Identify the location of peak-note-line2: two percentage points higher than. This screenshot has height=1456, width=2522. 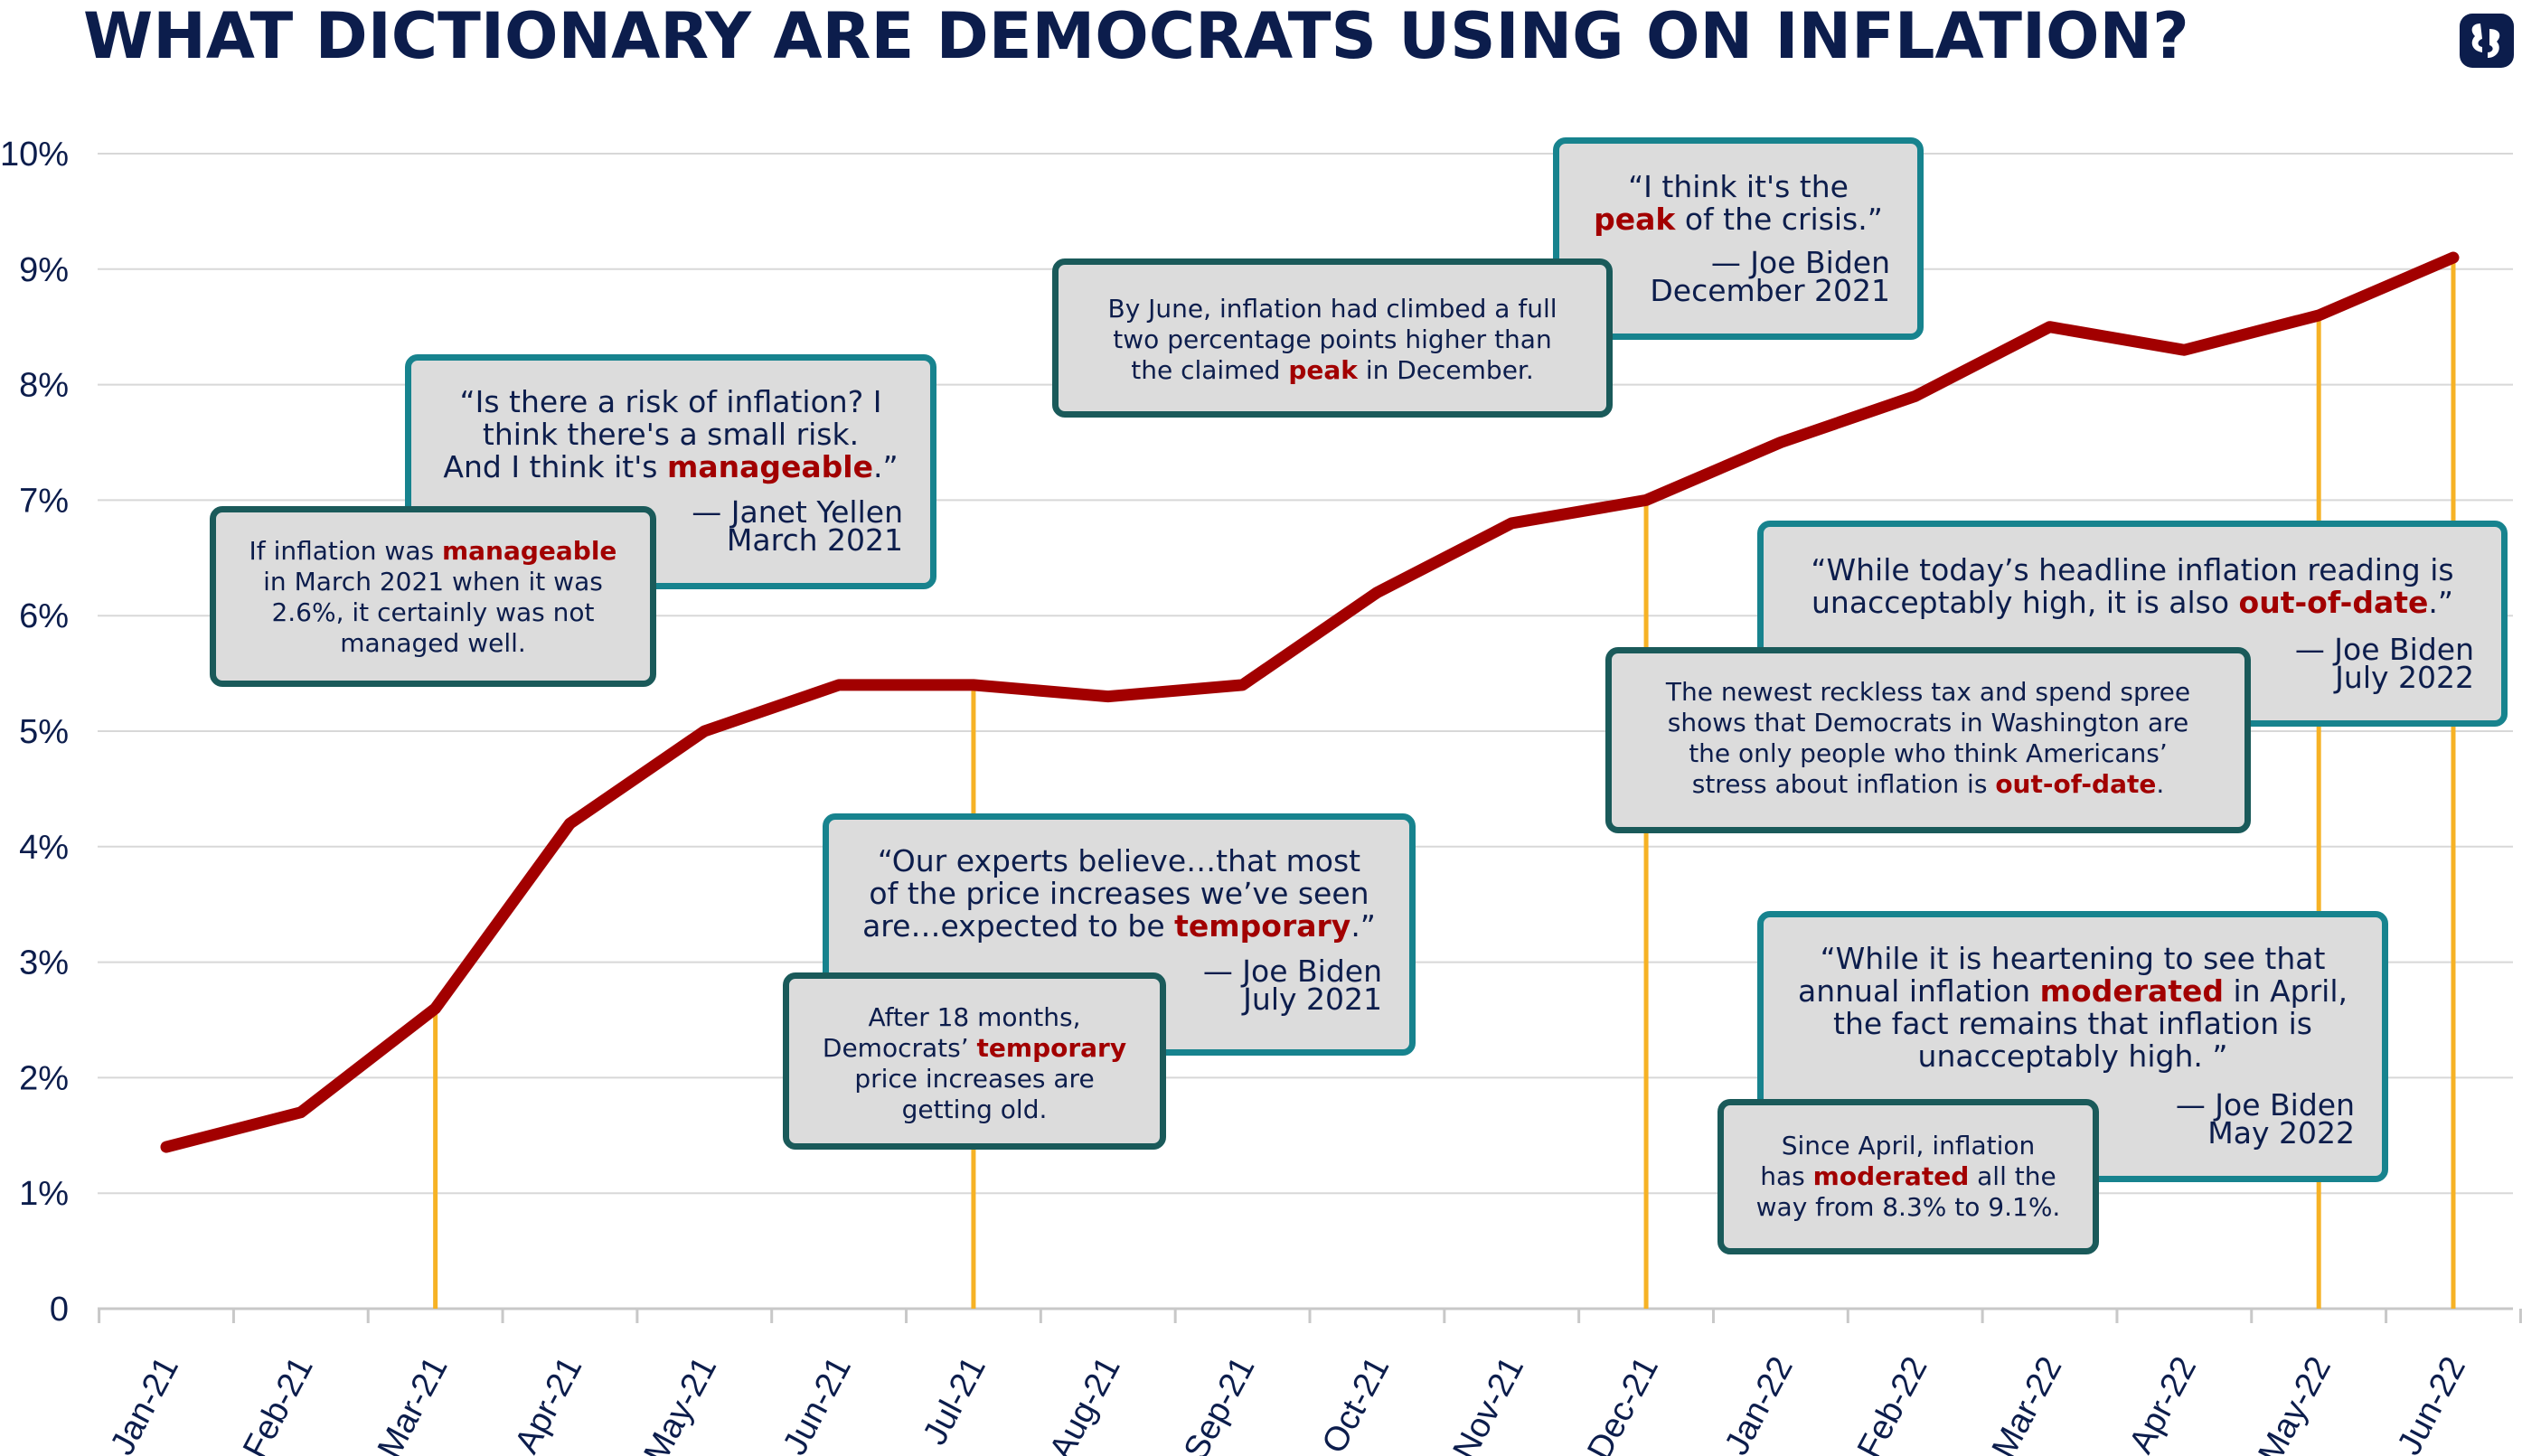
(1332, 339).